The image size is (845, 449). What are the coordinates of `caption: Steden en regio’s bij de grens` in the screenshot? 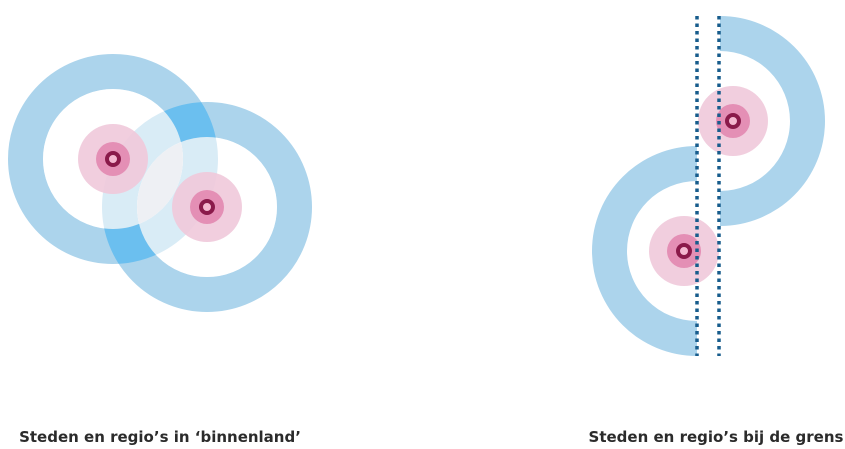 It's located at (716, 437).